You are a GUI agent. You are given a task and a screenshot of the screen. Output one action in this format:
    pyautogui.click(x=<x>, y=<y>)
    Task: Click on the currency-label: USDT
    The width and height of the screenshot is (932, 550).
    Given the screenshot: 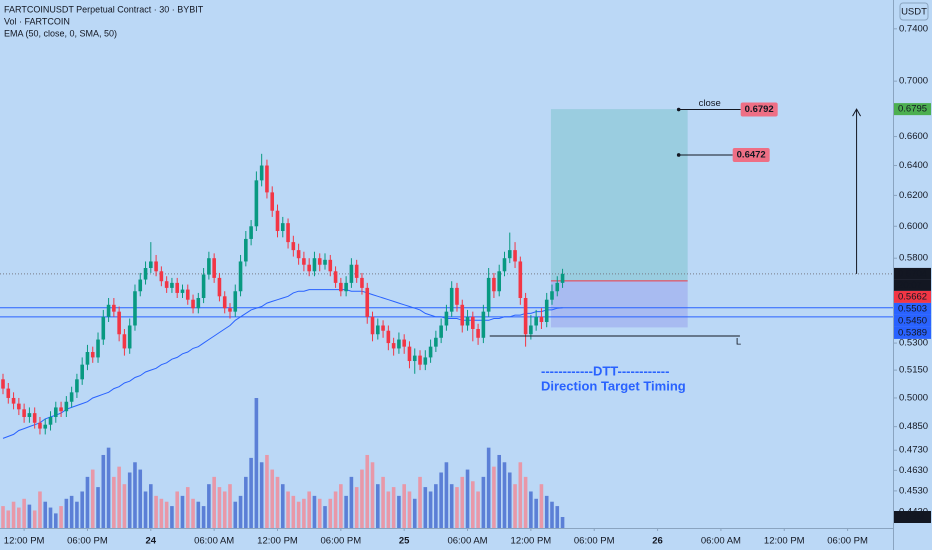 What is the action you would take?
    pyautogui.click(x=914, y=12)
    